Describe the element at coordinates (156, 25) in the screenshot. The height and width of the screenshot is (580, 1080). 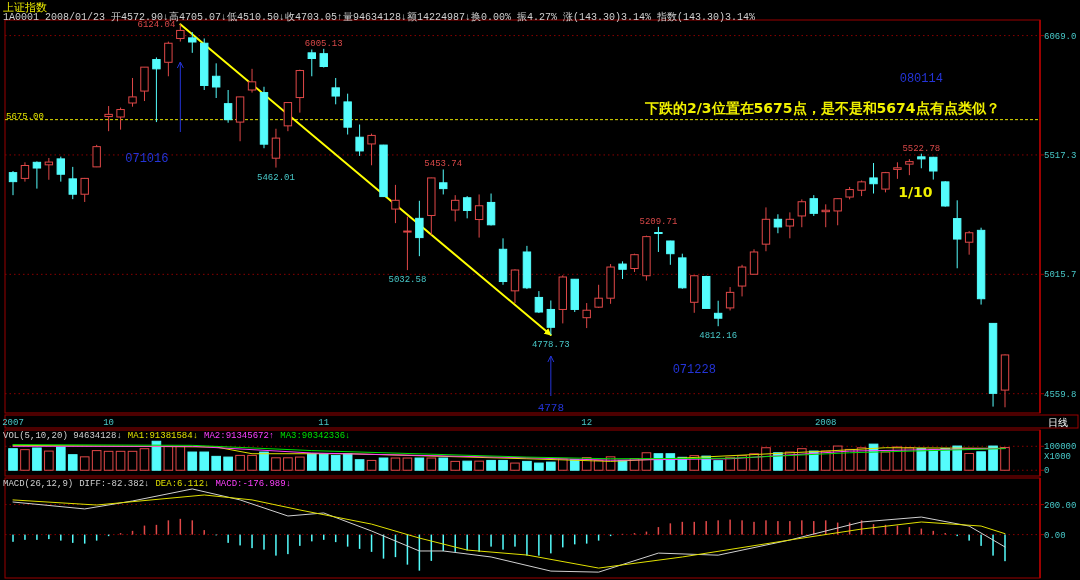
I see `text: 6124.04` at that location.